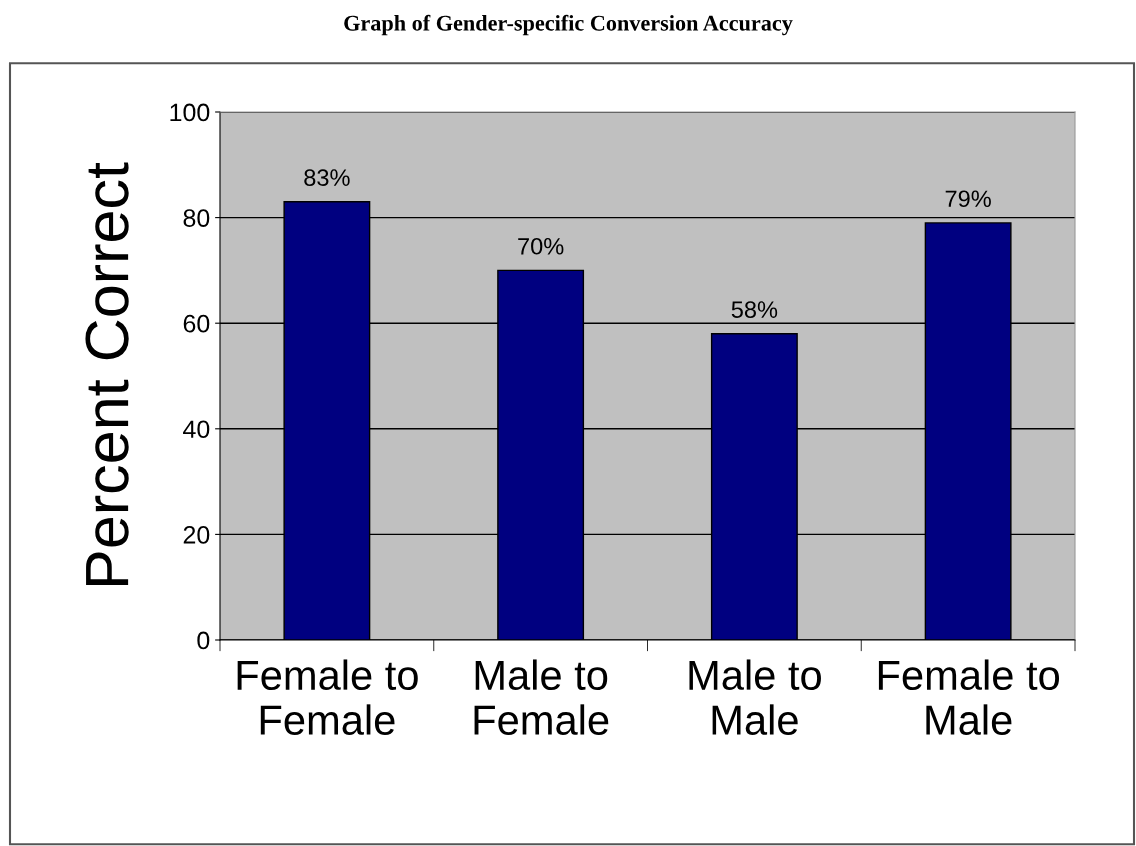 Image resolution: width=1136 pixels, height=846 pixels. What do you see at coordinates (327, 177) in the screenshot?
I see `data-label: 83%` at bounding box center [327, 177].